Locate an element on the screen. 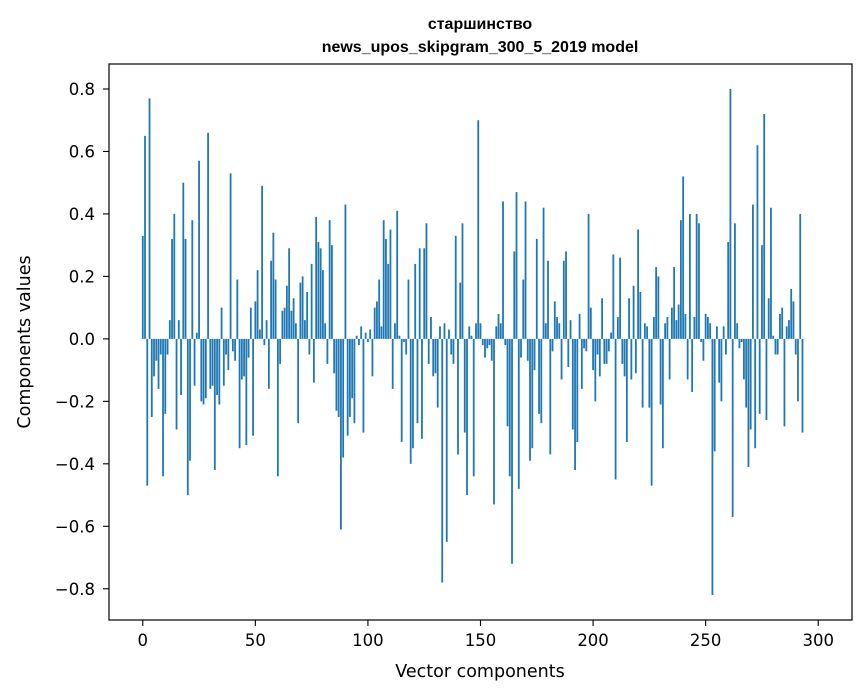  y-tick-label: −0.4 is located at coordinates (75, 464).